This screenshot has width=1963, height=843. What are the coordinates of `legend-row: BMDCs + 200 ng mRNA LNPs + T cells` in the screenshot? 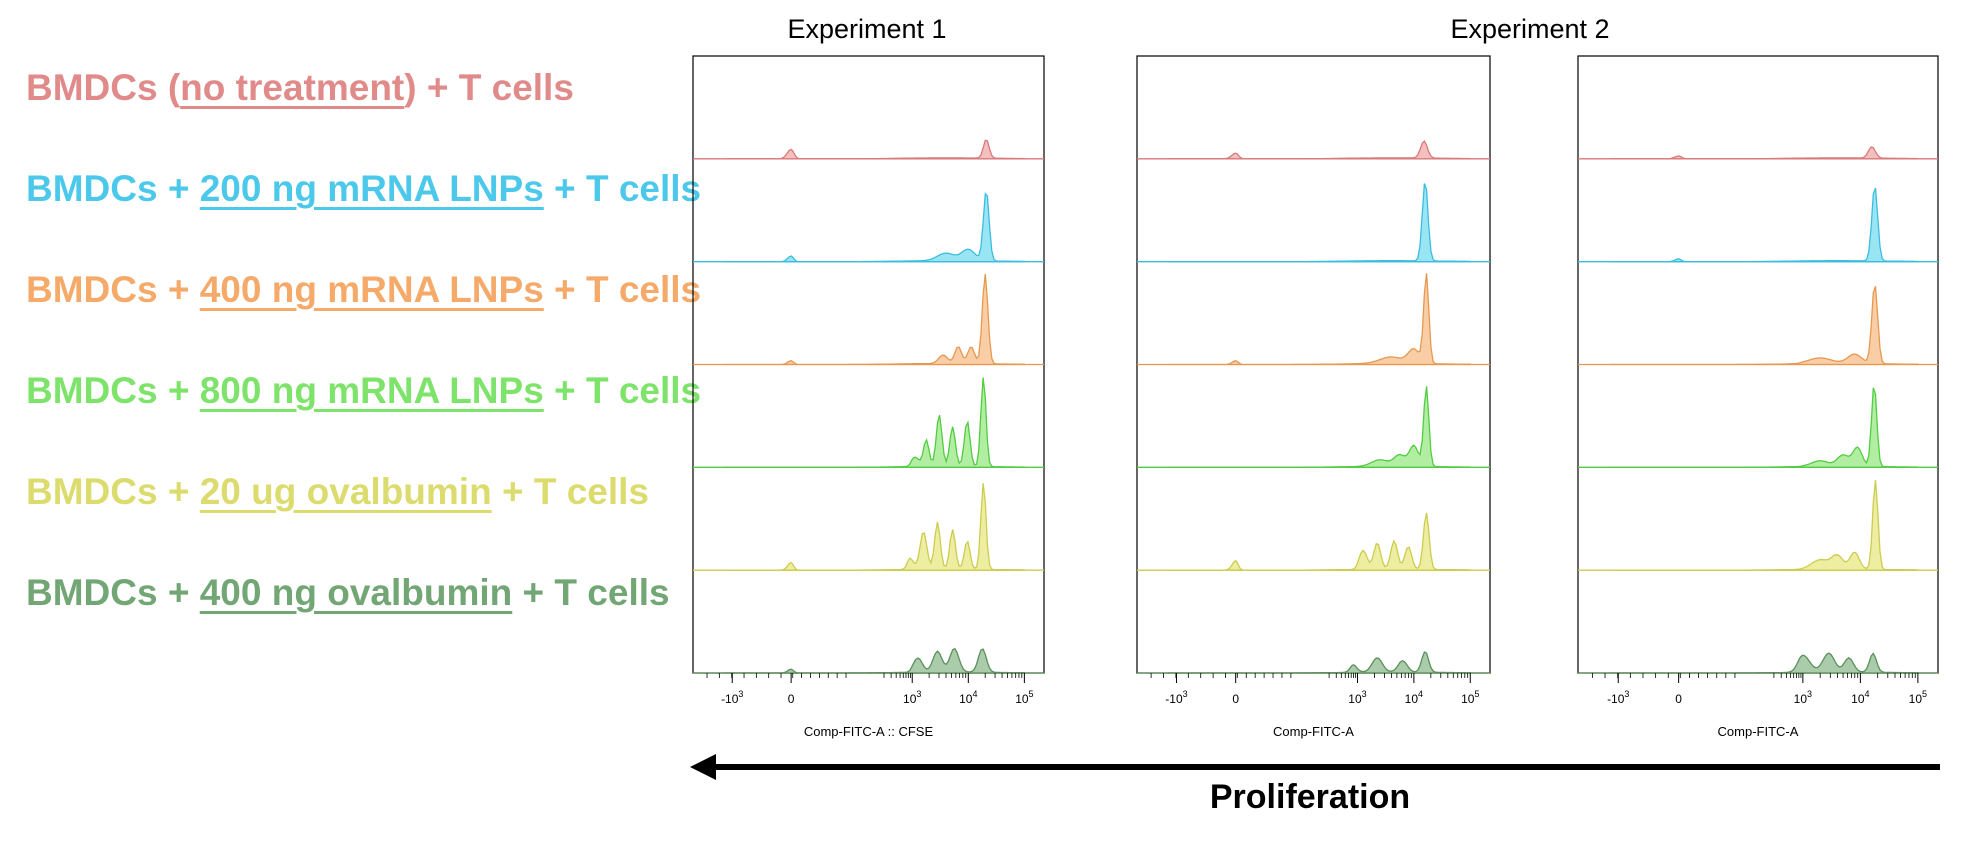 It's located at (363, 189).